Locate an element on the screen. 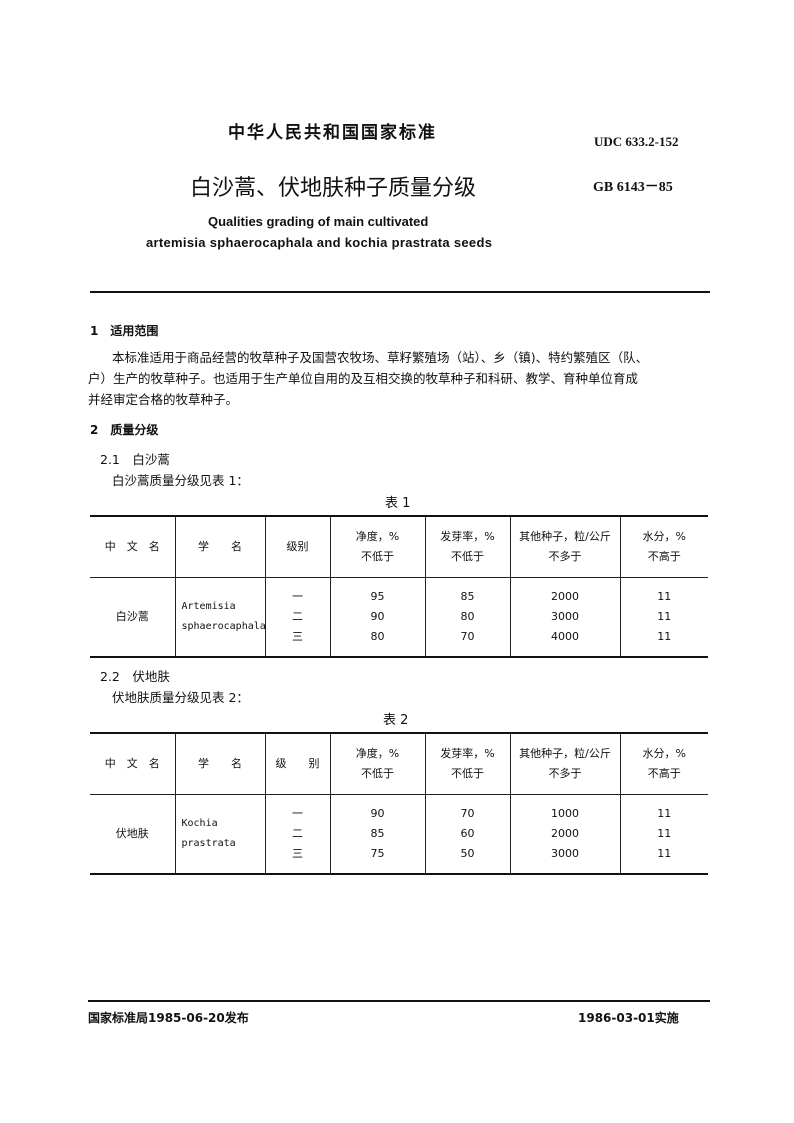 The image size is (794, 1123). other-seeds-cell: 2000 3000 4000 is located at coordinates (564, 617).